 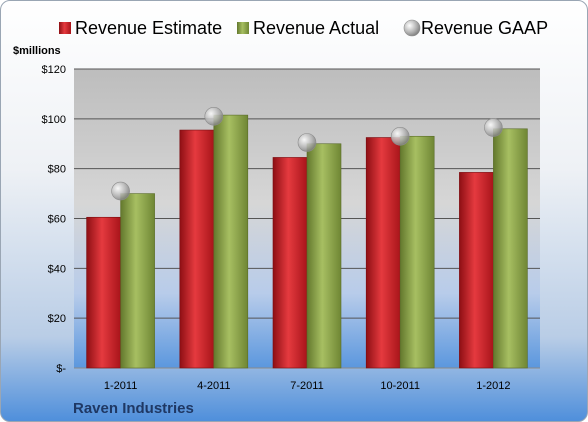 I want to click on x-tick-label: 7-2011, so click(x=306, y=386).